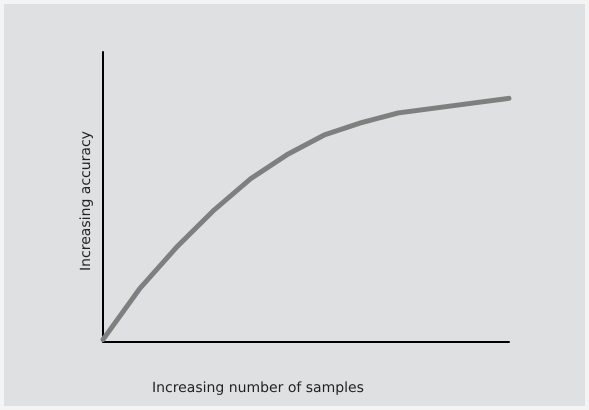 The image size is (589, 410). What do you see at coordinates (86, 201) in the screenshot?
I see `y-axis-title: Increasing accuracy` at bounding box center [86, 201].